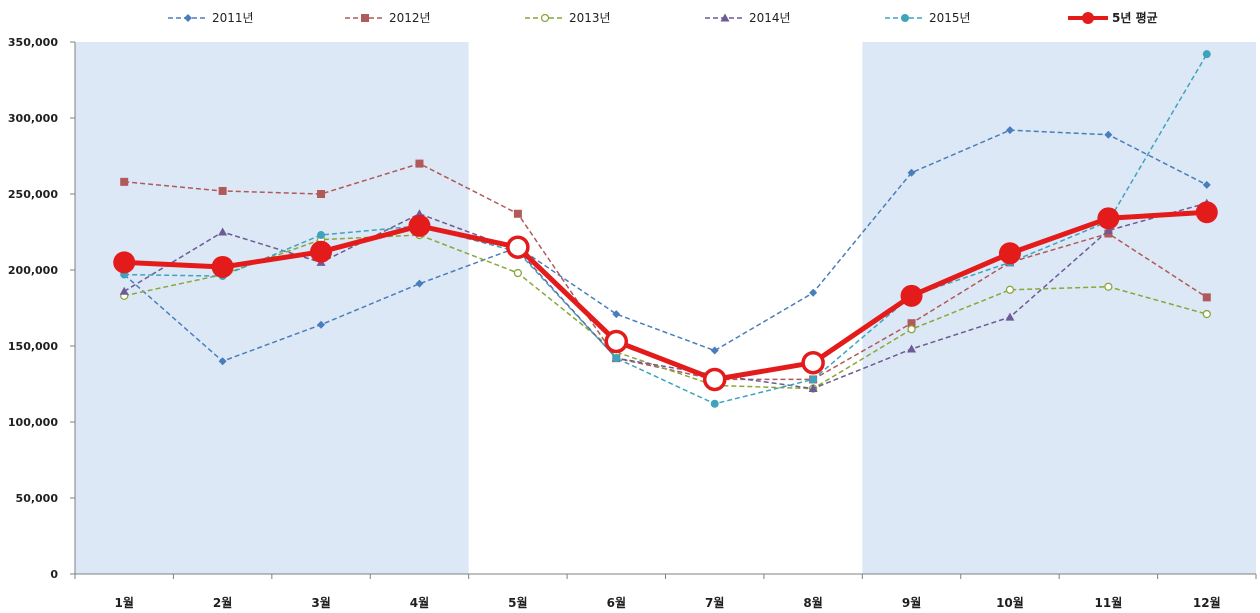 The image size is (1260, 613). I want to click on legend-label: 2011년, so click(233, 18).